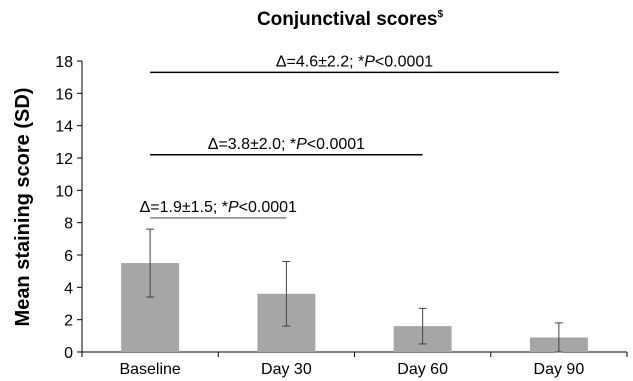 The width and height of the screenshot is (633, 381). What do you see at coordinates (422, 369) in the screenshot?
I see `x-tick-label: Day 60` at bounding box center [422, 369].